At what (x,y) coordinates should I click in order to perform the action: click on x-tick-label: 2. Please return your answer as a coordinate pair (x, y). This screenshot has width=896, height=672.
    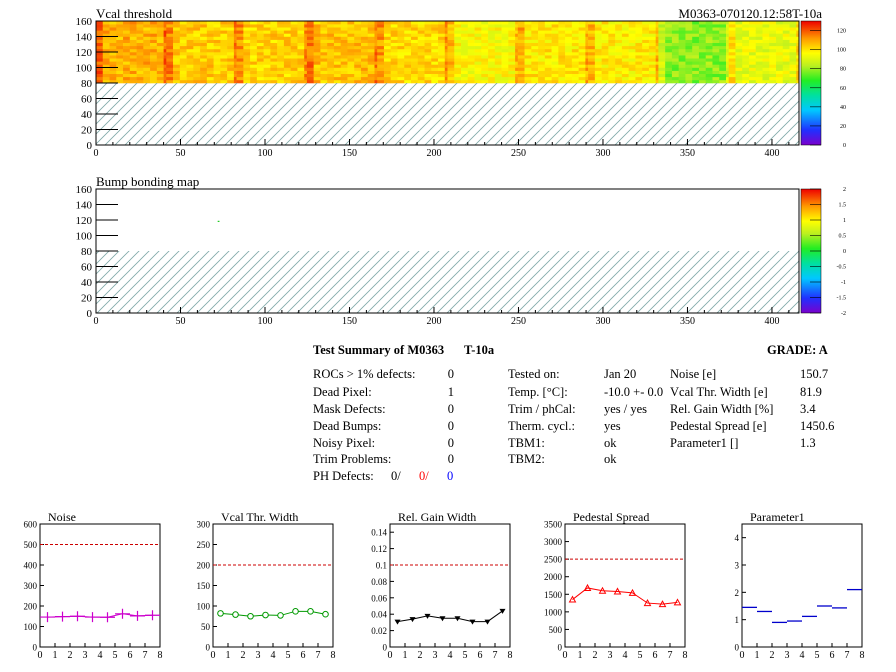
    Looking at the image, I should click on (243, 655).